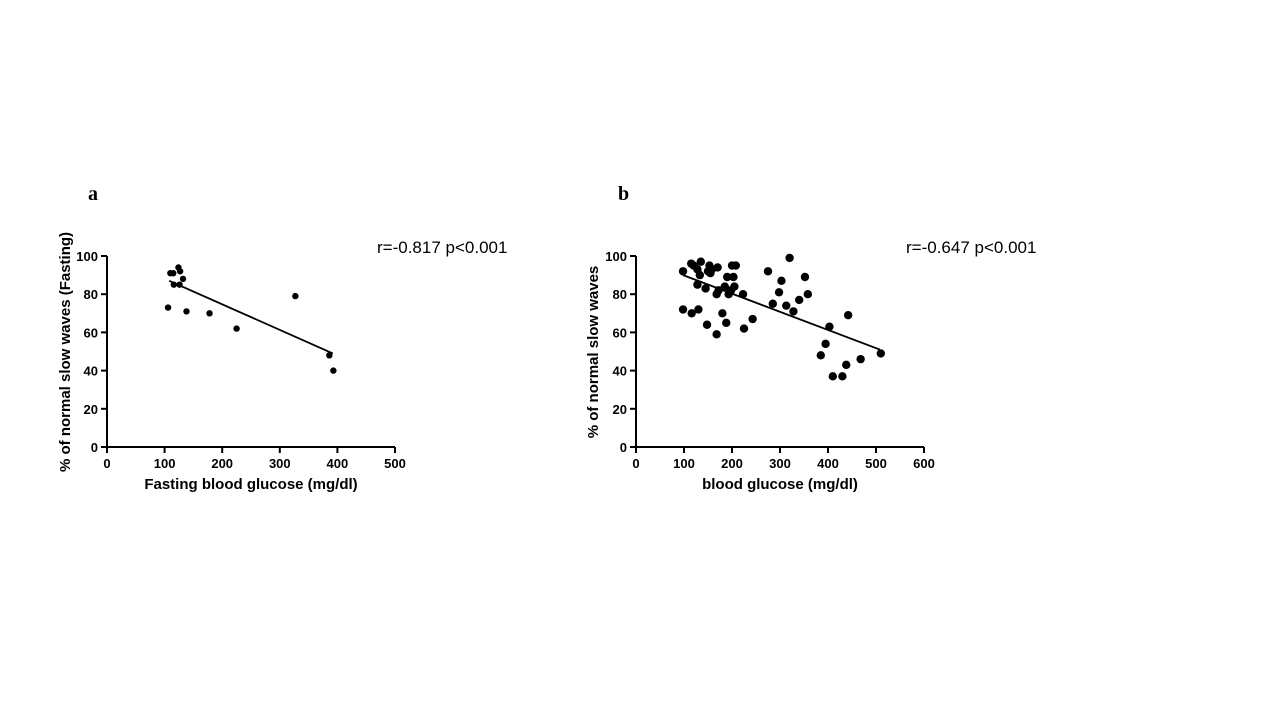 The image size is (1280, 720). I want to click on panel-a-y-tick-label: 0, so click(94, 447).